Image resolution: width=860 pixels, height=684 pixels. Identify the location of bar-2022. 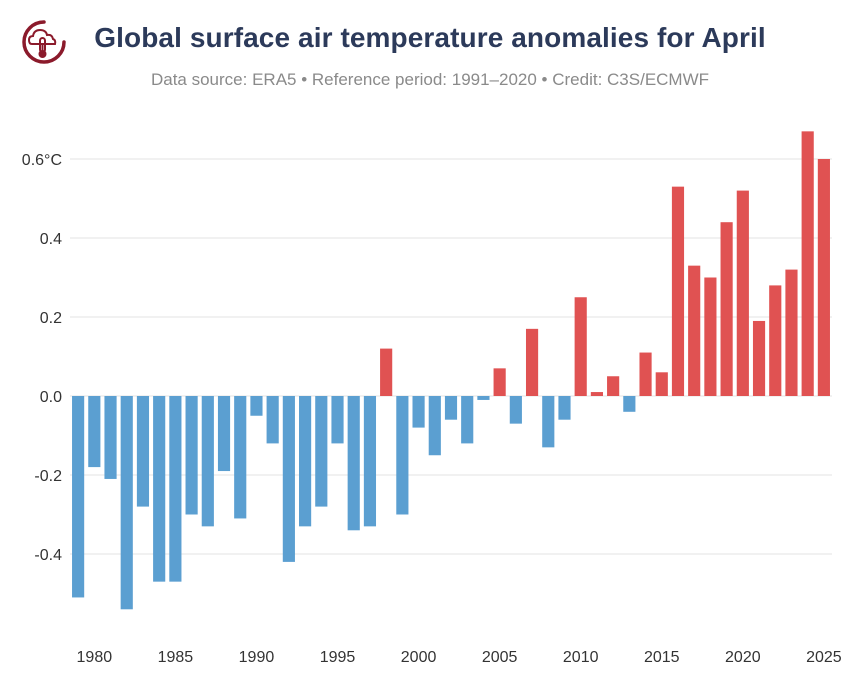
(775, 340).